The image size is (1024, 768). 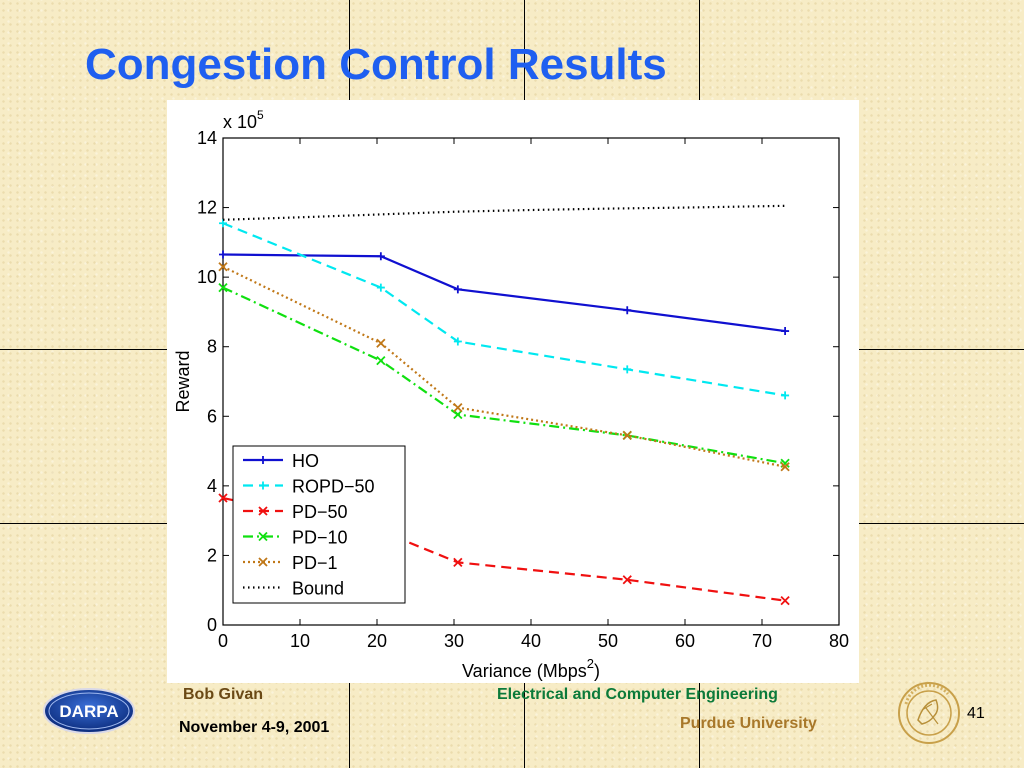 What do you see at coordinates (240, 122) in the screenshot?
I see `y-multiplier-base: x 10` at bounding box center [240, 122].